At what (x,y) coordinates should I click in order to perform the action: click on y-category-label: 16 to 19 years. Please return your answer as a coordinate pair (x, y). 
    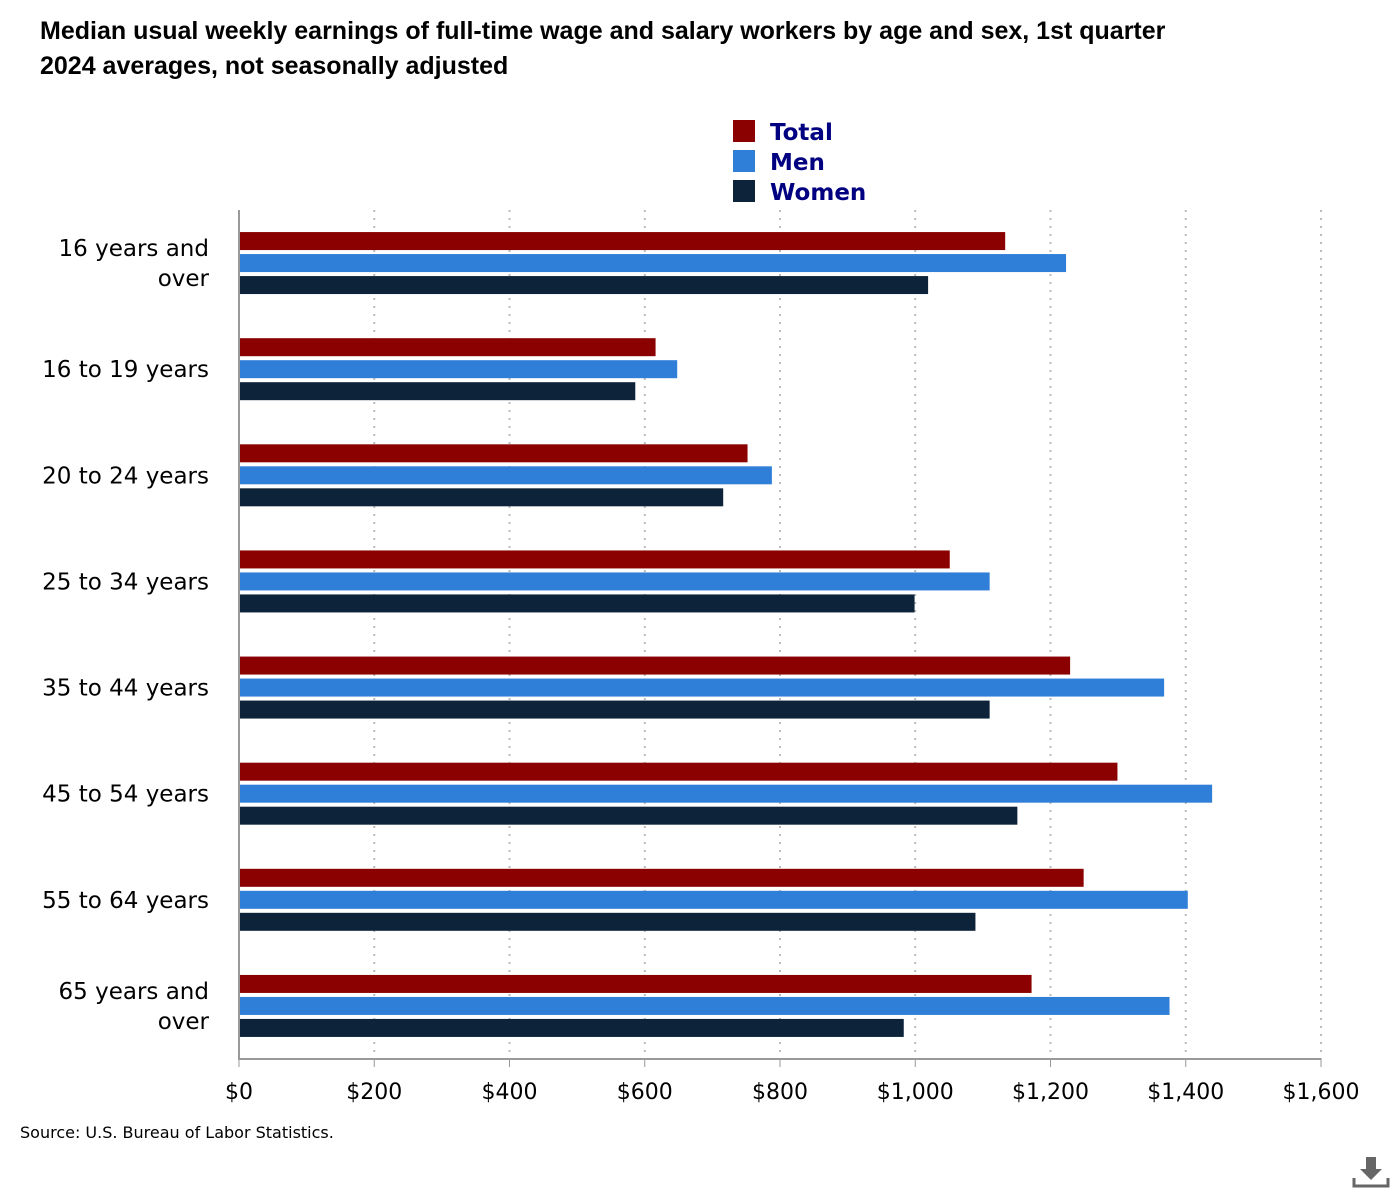
    Looking at the image, I should click on (125, 370).